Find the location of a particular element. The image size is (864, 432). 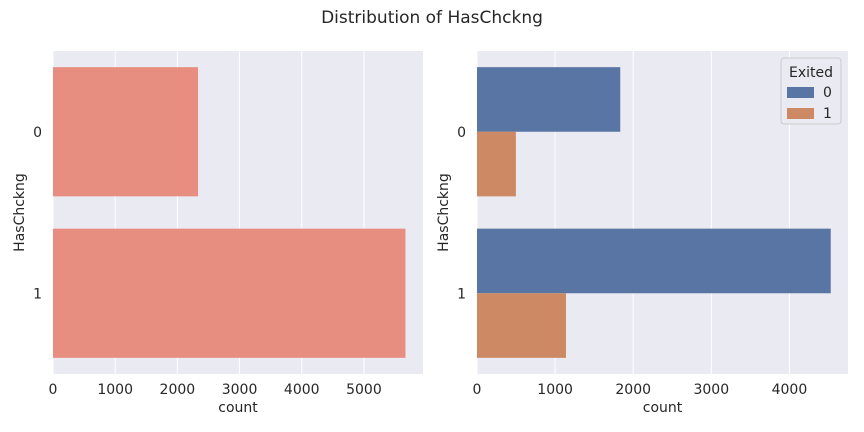

legend: Exited 0 1 is located at coordinates (811, 91).